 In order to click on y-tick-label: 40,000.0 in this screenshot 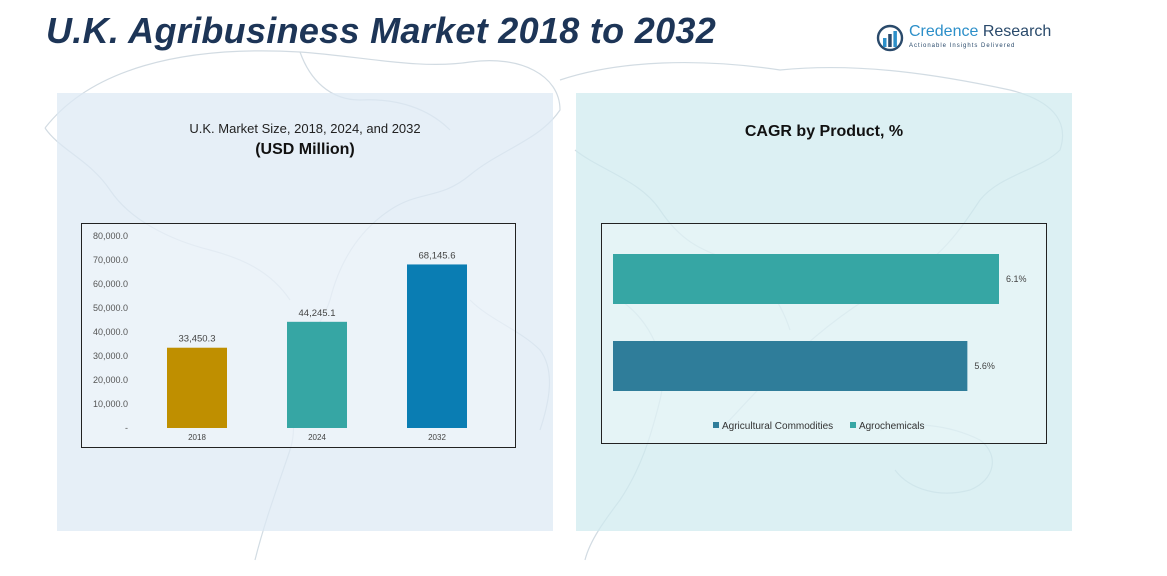, I will do `click(110, 332)`.